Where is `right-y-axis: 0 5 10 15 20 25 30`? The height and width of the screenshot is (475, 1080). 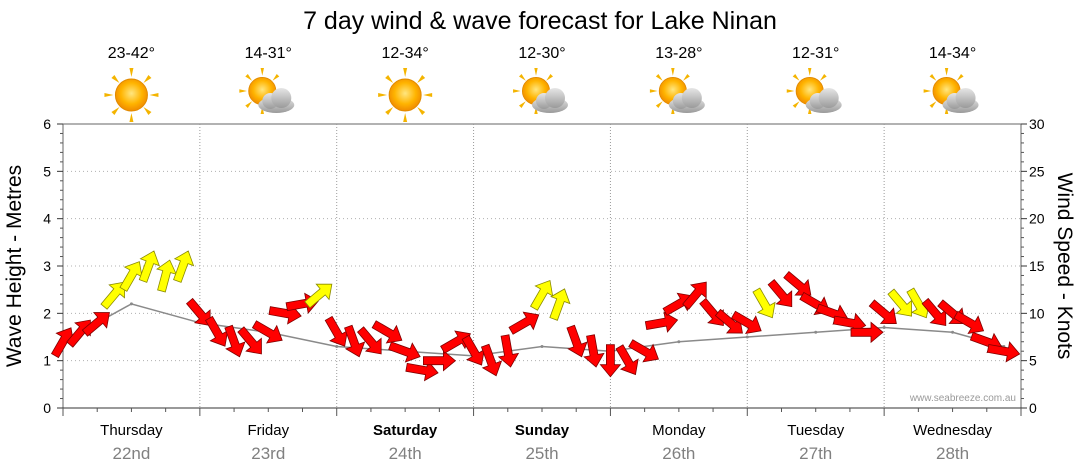 right-y-axis: 0 5 10 15 20 25 30 is located at coordinates (1033, 266).